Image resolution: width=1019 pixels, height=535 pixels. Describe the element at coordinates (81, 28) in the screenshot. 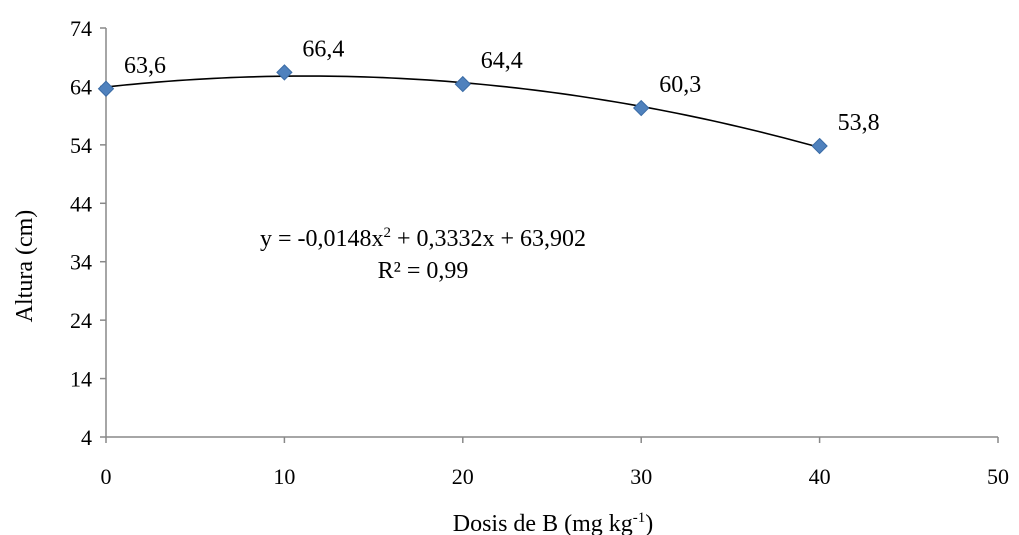

I see `y-tick-label: 74` at that location.